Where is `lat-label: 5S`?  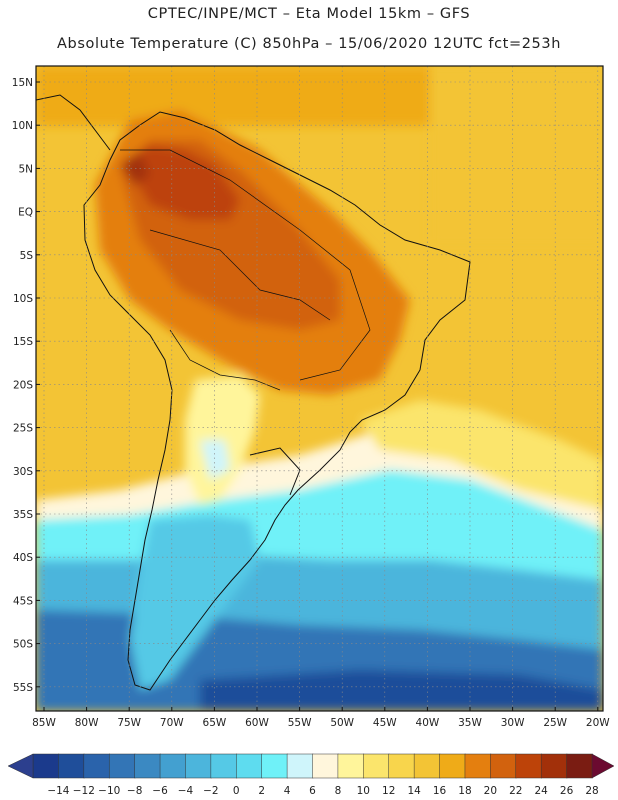 lat-label: 5S is located at coordinates (27, 256).